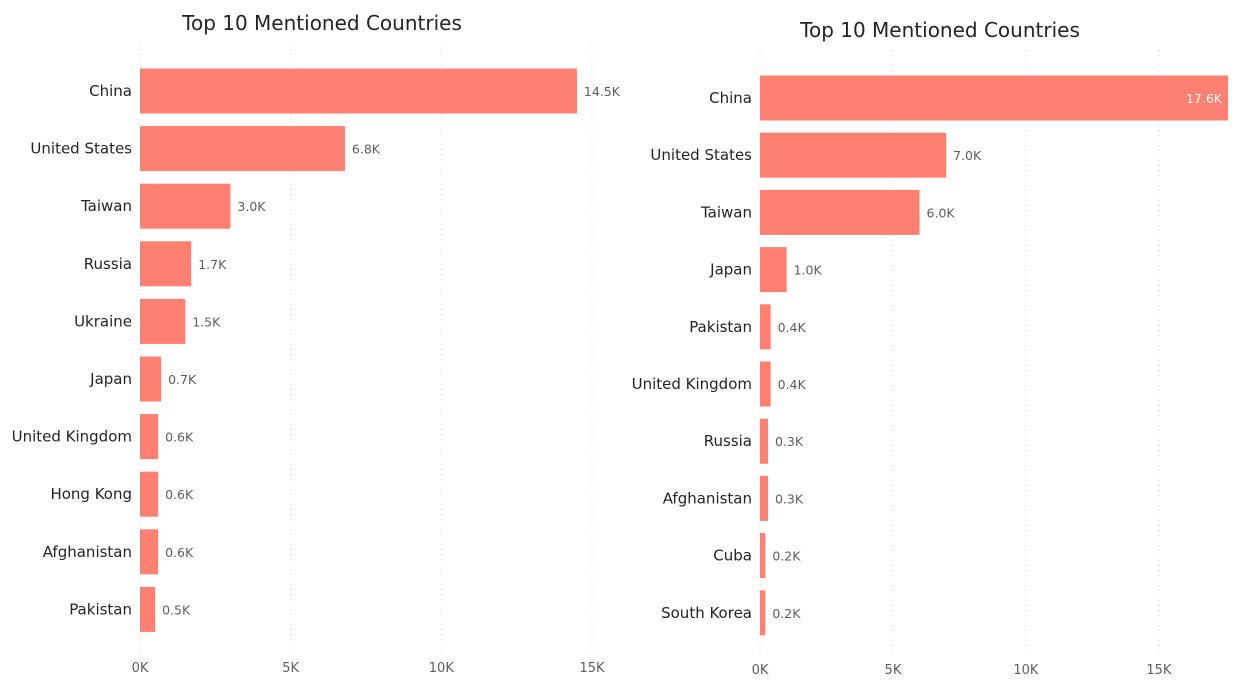 The width and height of the screenshot is (1257, 689). Describe the element at coordinates (853, 155) in the screenshot. I see `right-bar-united-states` at that location.